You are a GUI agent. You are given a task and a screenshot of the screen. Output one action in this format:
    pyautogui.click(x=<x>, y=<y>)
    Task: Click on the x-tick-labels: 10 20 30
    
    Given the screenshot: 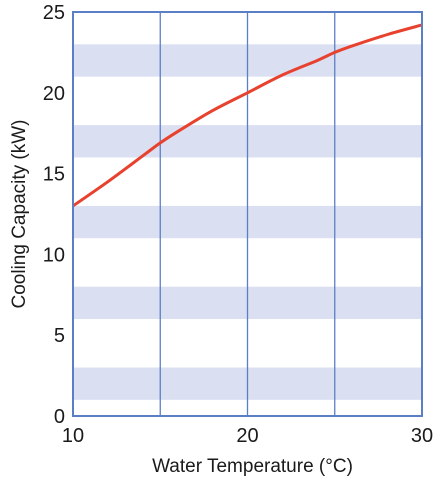 What is the action you would take?
    pyautogui.click(x=247, y=436)
    